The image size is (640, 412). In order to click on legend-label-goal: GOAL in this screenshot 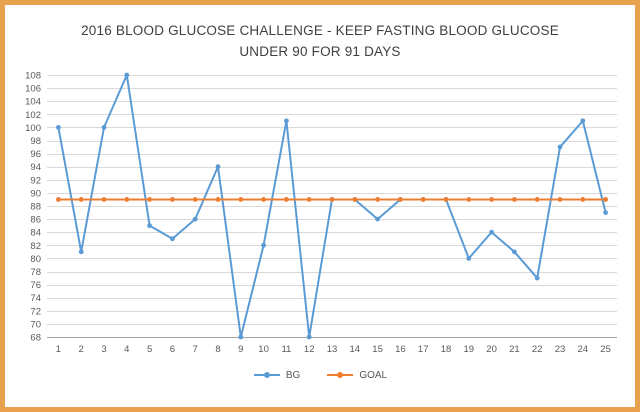, I will do `click(373, 375)`.